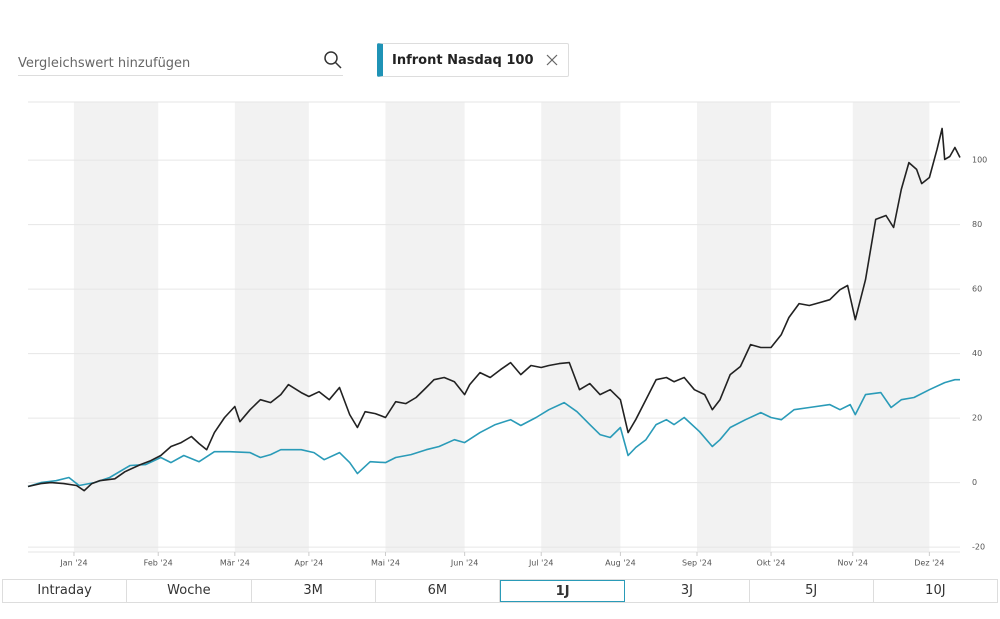  What do you see at coordinates (552, 60) in the screenshot?
I see `remove-icon` at bounding box center [552, 60].